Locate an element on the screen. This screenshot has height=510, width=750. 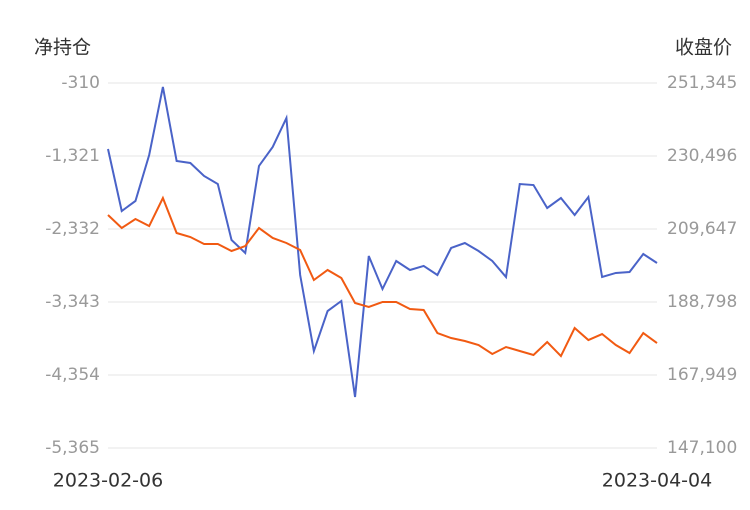
x-tick-label: 2023-04-04 is located at coordinates (657, 481).